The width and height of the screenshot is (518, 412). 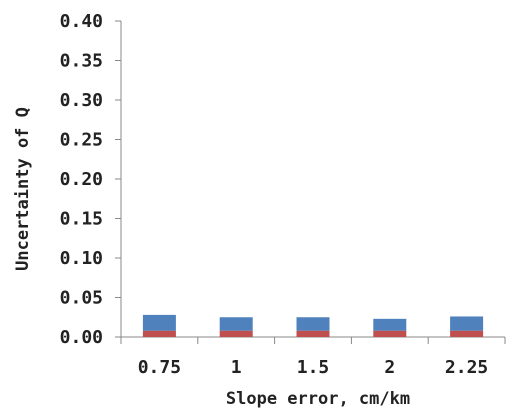 What do you see at coordinates (81, 258) in the screenshot?
I see `y-tick-label: 0.10` at bounding box center [81, 258].